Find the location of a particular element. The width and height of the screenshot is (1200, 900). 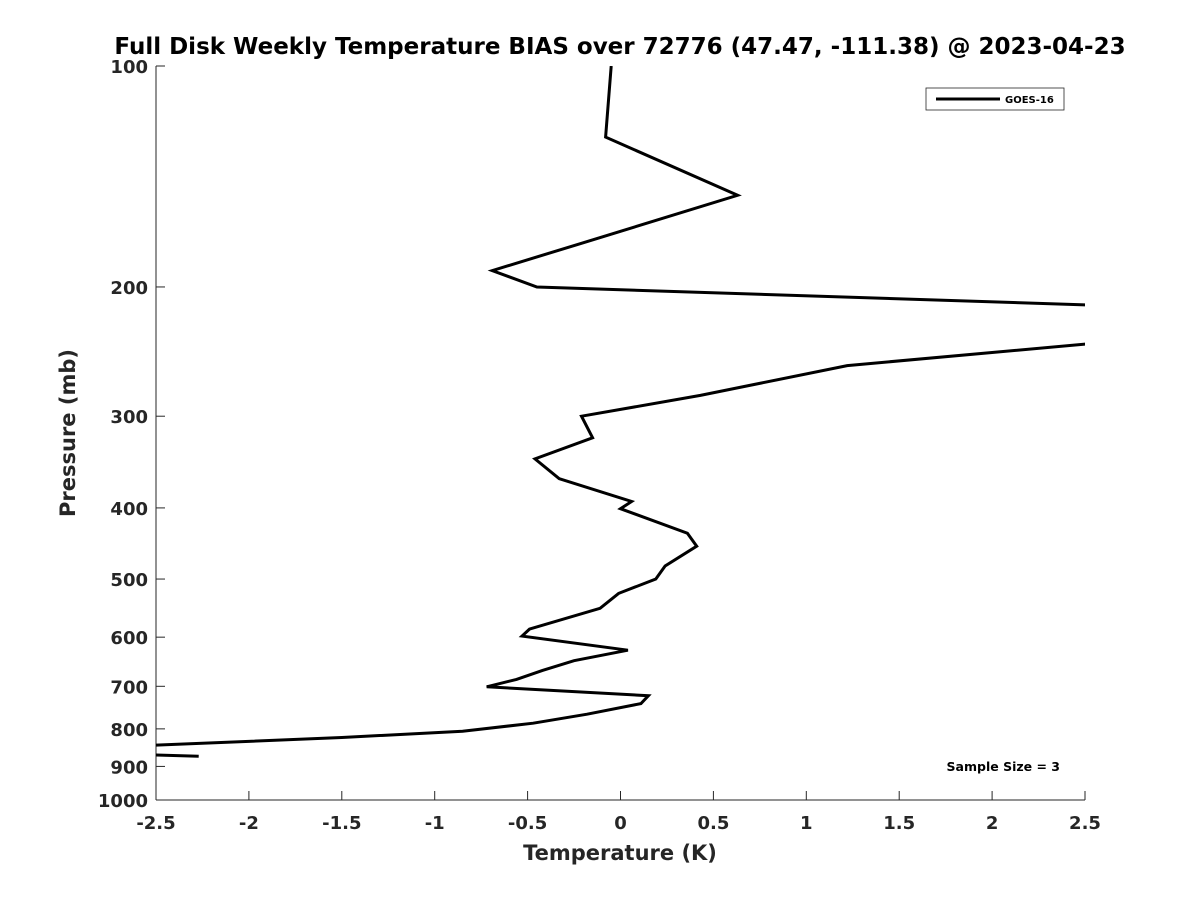

x-tick-label: -0.5 is located at coordinates (527, 823).